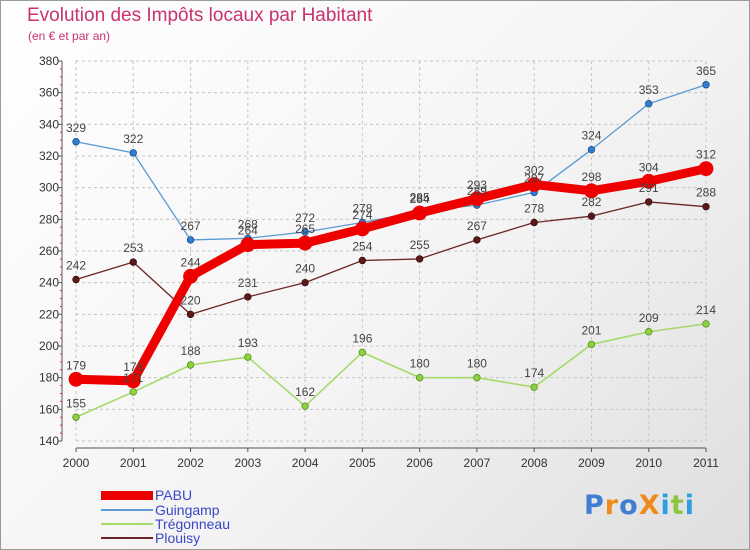 Image resolution: width=750 pixels, height=550 pixels. Describe the element at coordinates (133, 248) in the screenshot. I see `data-label-plouisy: 253` at that location.